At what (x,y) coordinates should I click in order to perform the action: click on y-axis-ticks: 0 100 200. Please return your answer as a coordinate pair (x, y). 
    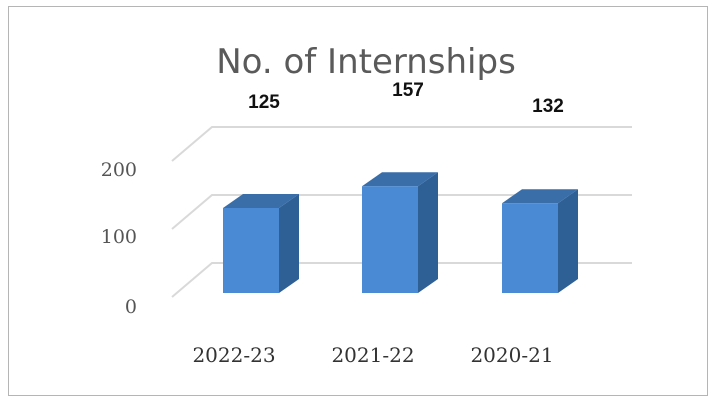
    Looking at the image, I should click on (119, 238).